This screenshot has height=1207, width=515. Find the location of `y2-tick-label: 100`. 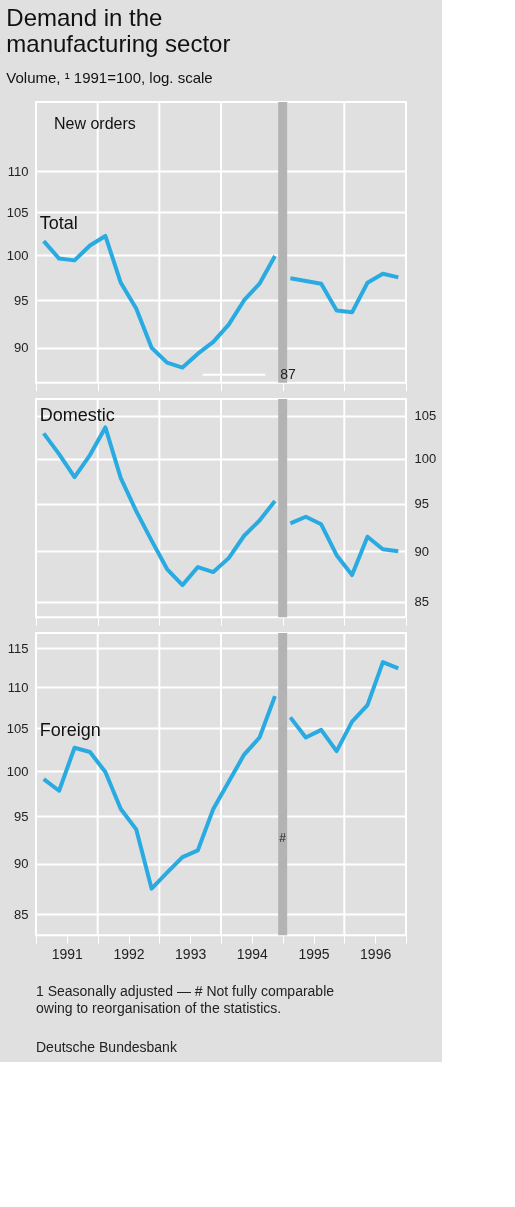

y2-tick-label: 100 is located at coordinates (425, 459).